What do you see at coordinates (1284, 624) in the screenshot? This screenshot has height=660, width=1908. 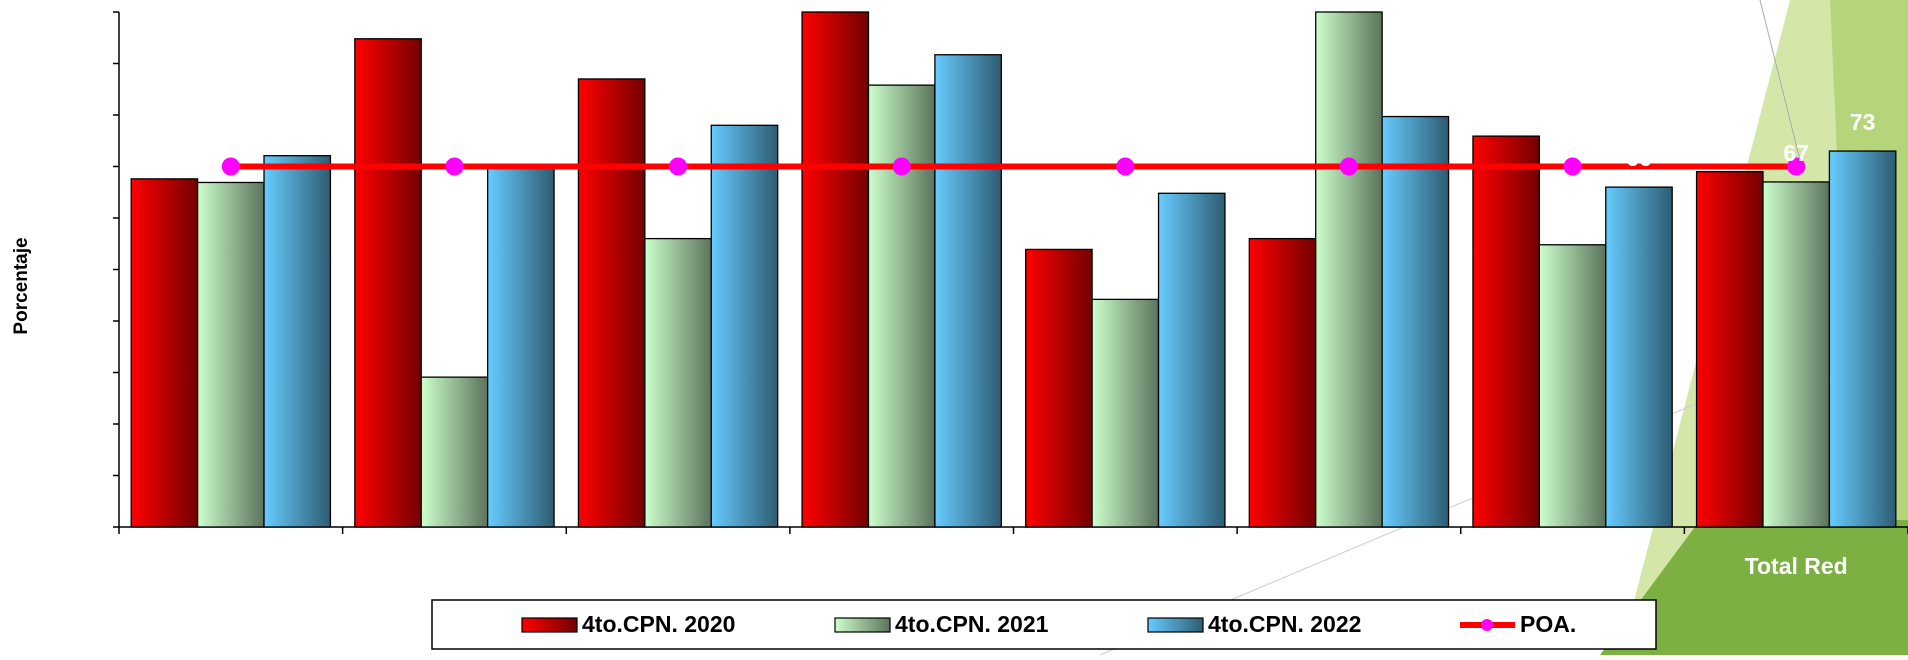 I see `legend-label: 4to.CPN. 2022` at bounding box center [1284, 624].